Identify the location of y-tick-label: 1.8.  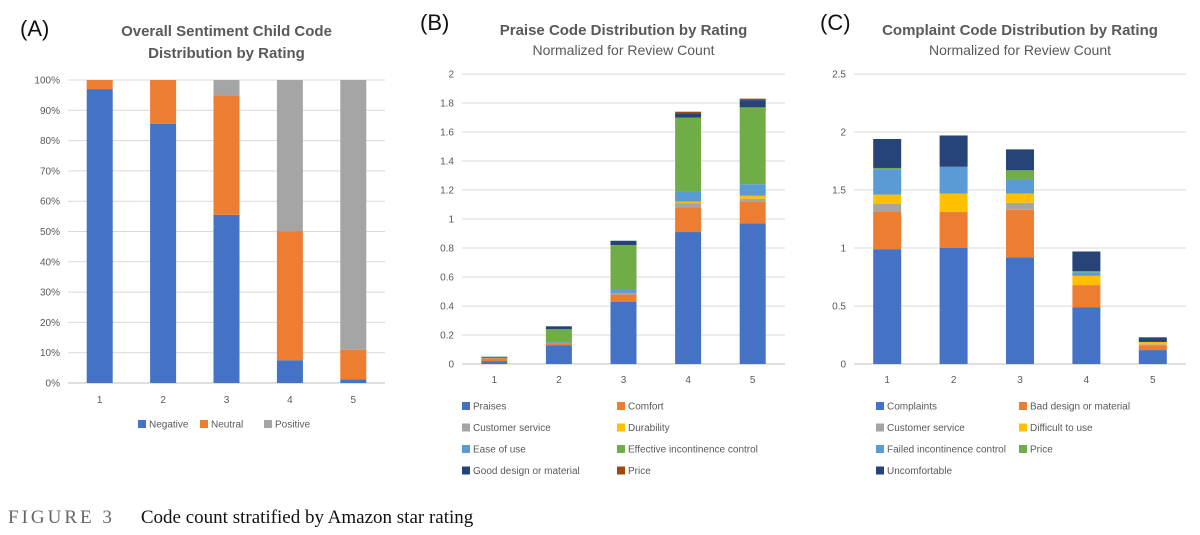
(447, 104).